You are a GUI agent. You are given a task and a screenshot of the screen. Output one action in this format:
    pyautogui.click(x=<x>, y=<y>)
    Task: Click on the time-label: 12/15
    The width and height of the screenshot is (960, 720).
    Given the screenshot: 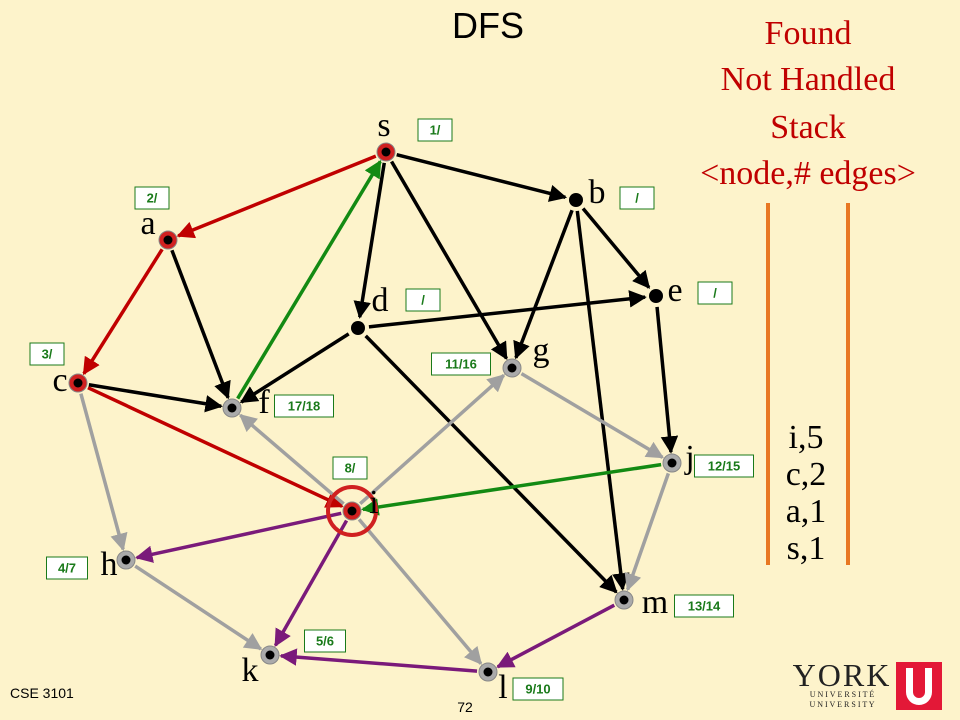 What is the action you would take?
    pyautogui.click(x=724, y=465)
    